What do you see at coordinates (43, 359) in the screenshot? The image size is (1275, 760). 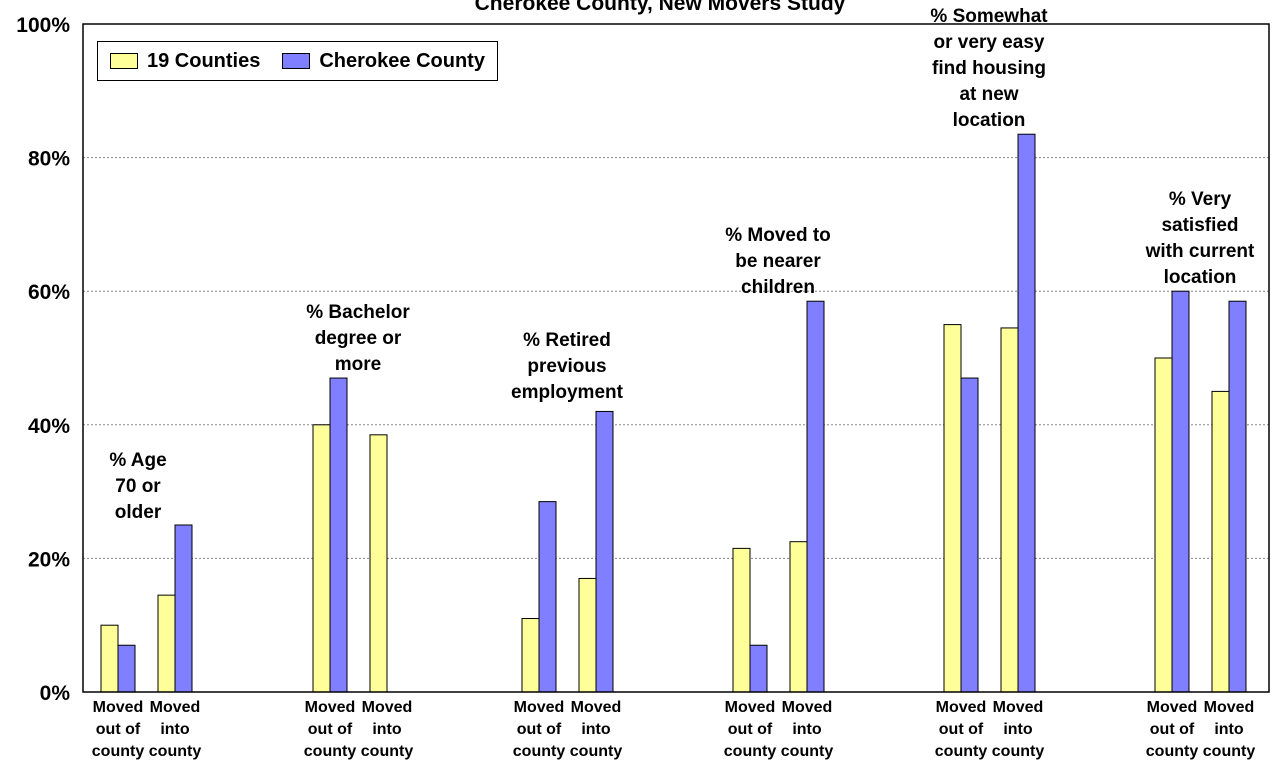 I see `y-axis-ticks: 0% 20% 40% 60% 80% 100%` at bounding box center [43, 359].